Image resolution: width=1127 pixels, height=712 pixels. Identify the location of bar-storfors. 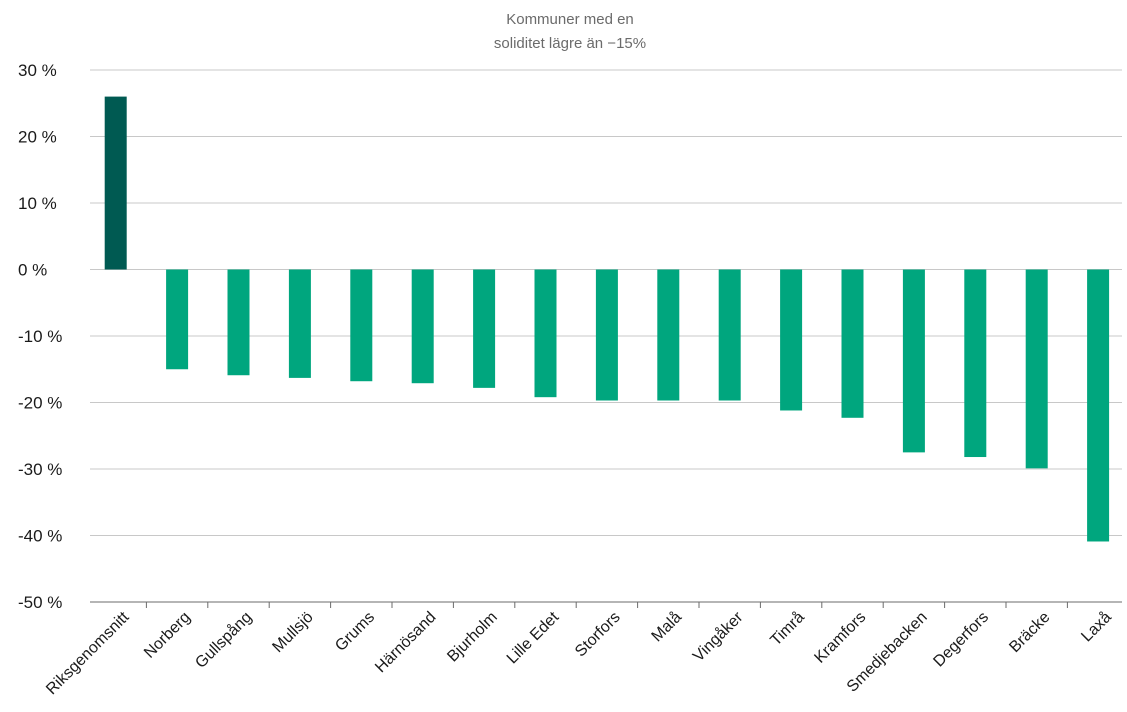
(606, 335).